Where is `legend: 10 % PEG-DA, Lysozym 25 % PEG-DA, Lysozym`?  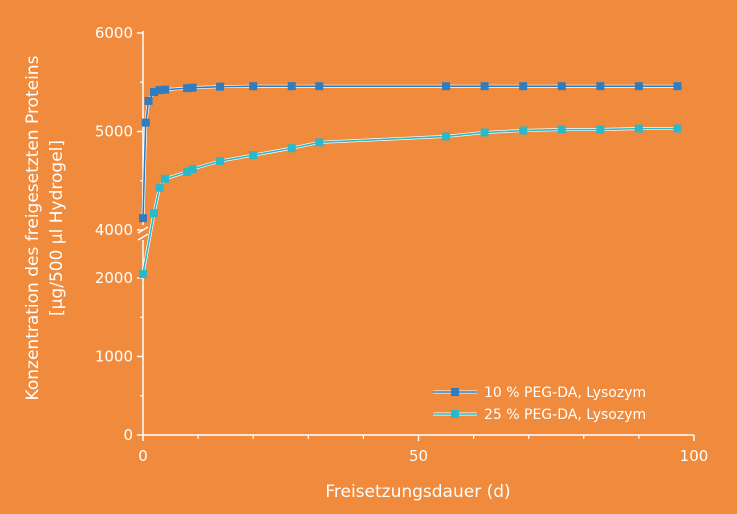
legend: 10 % PEG-DA, Lysozym 25 % PEG-DA, Lysozym is located at coordinates (539, 404).